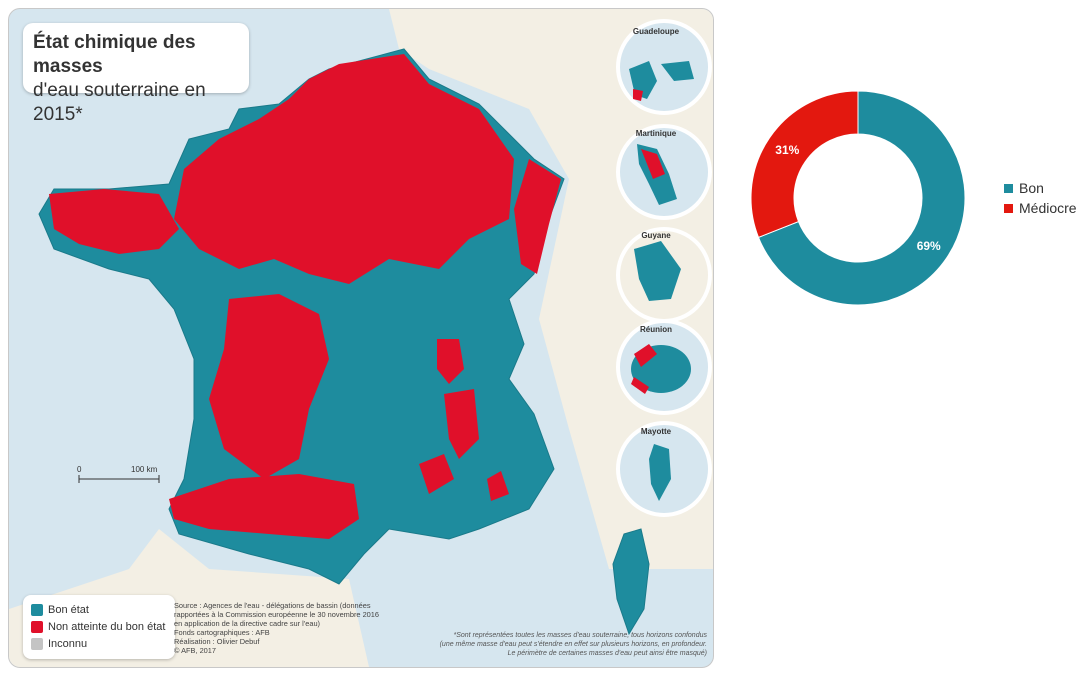  Describe the element at coordinates (144, 469) in the screenshot. I see `scale-distance: 100 km` at that location.